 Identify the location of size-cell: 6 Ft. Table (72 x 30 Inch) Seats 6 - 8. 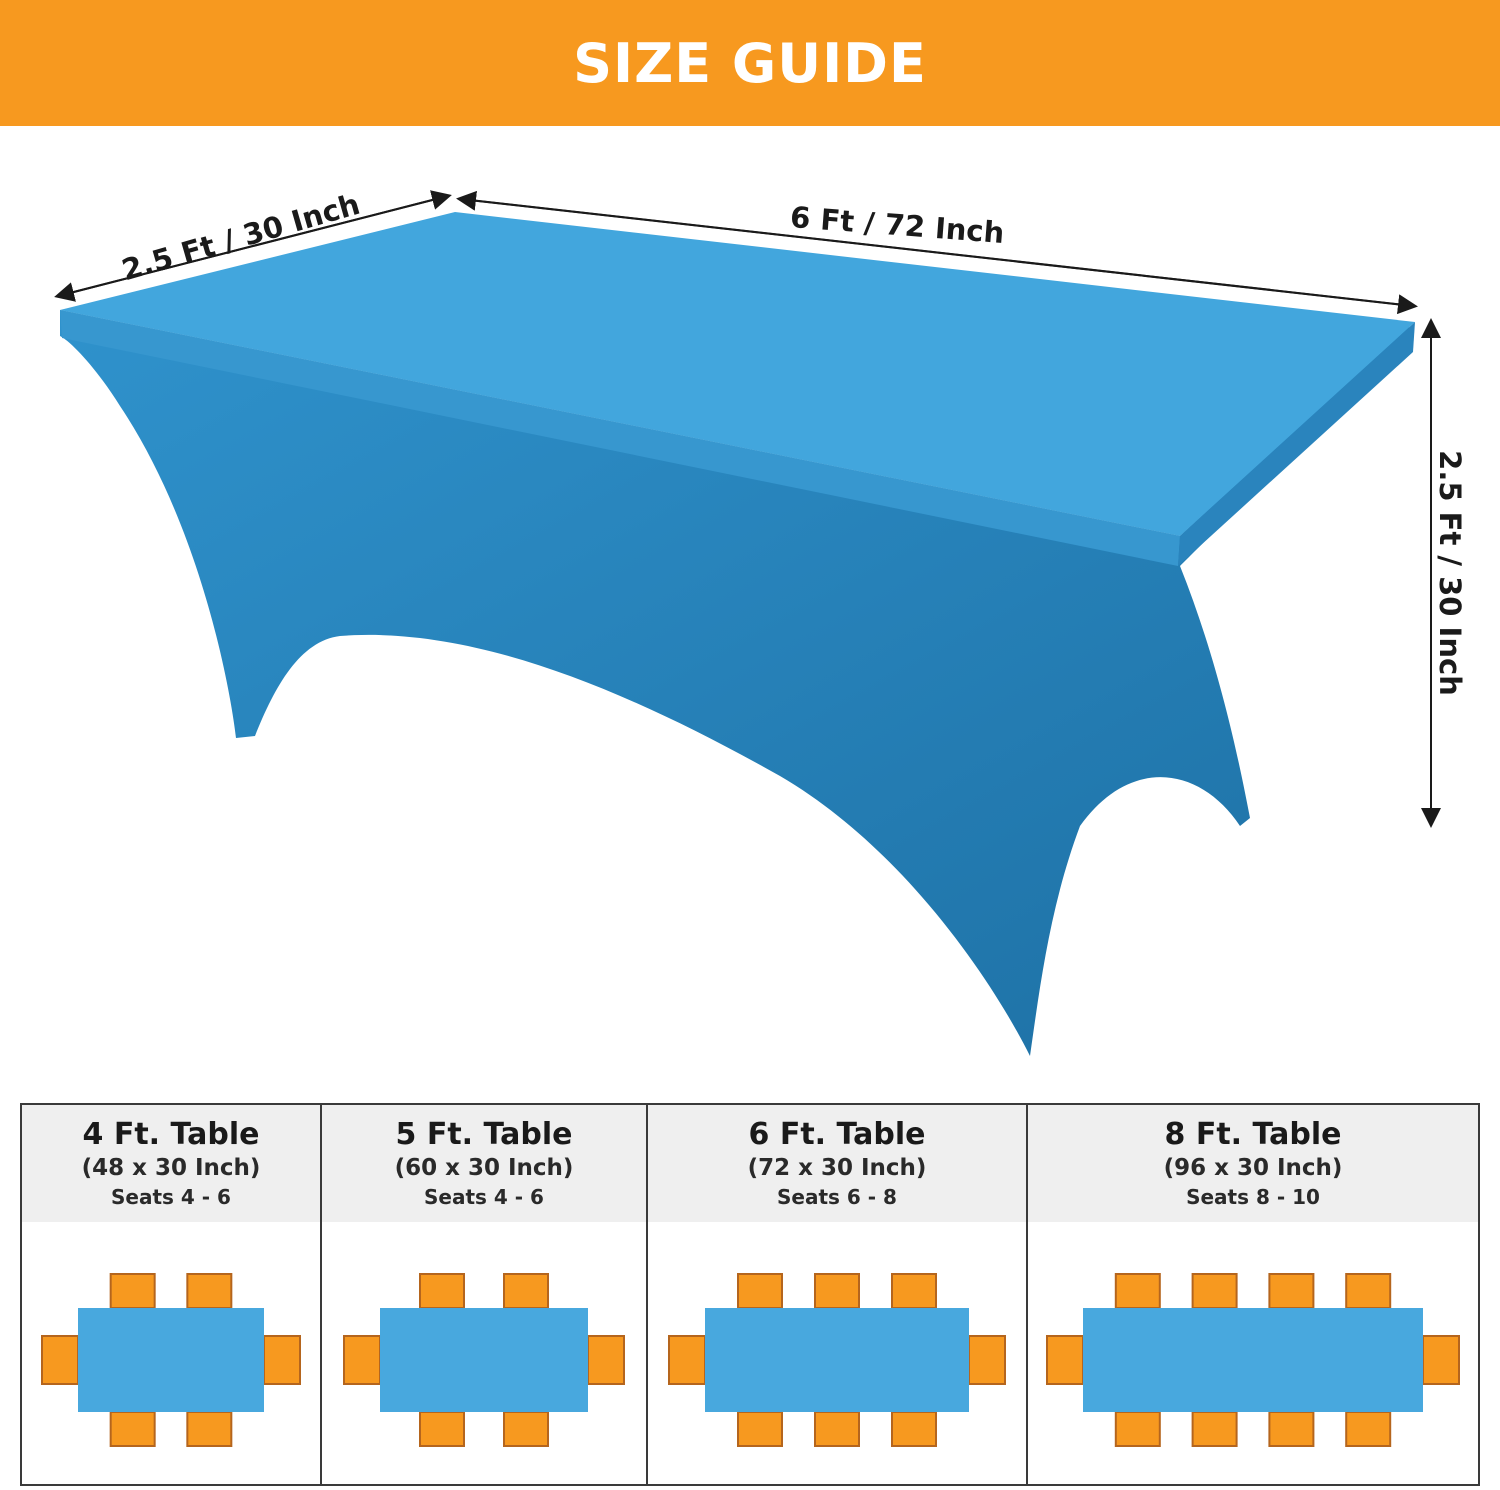
(838, 1294).